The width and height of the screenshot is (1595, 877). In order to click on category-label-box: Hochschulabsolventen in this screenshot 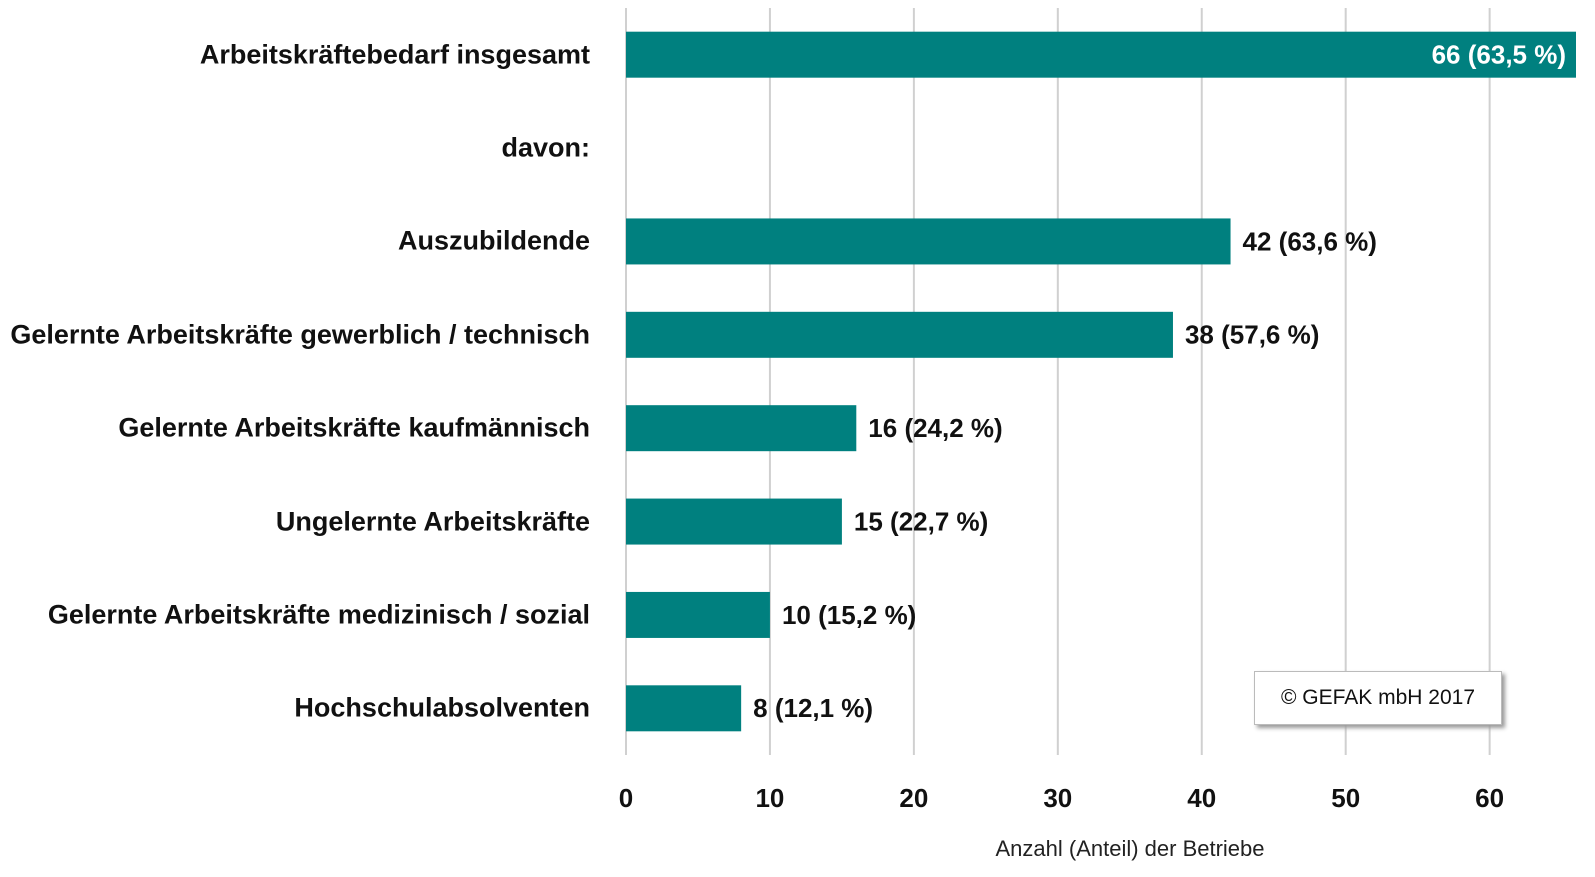, I will do `click(295, 708)`.